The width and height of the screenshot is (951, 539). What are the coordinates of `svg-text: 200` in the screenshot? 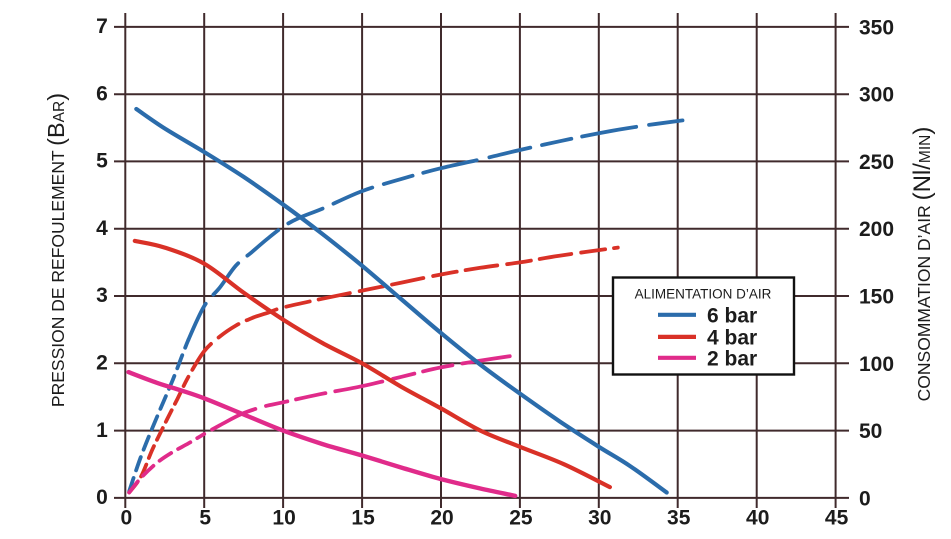 It's located at (876, 229).